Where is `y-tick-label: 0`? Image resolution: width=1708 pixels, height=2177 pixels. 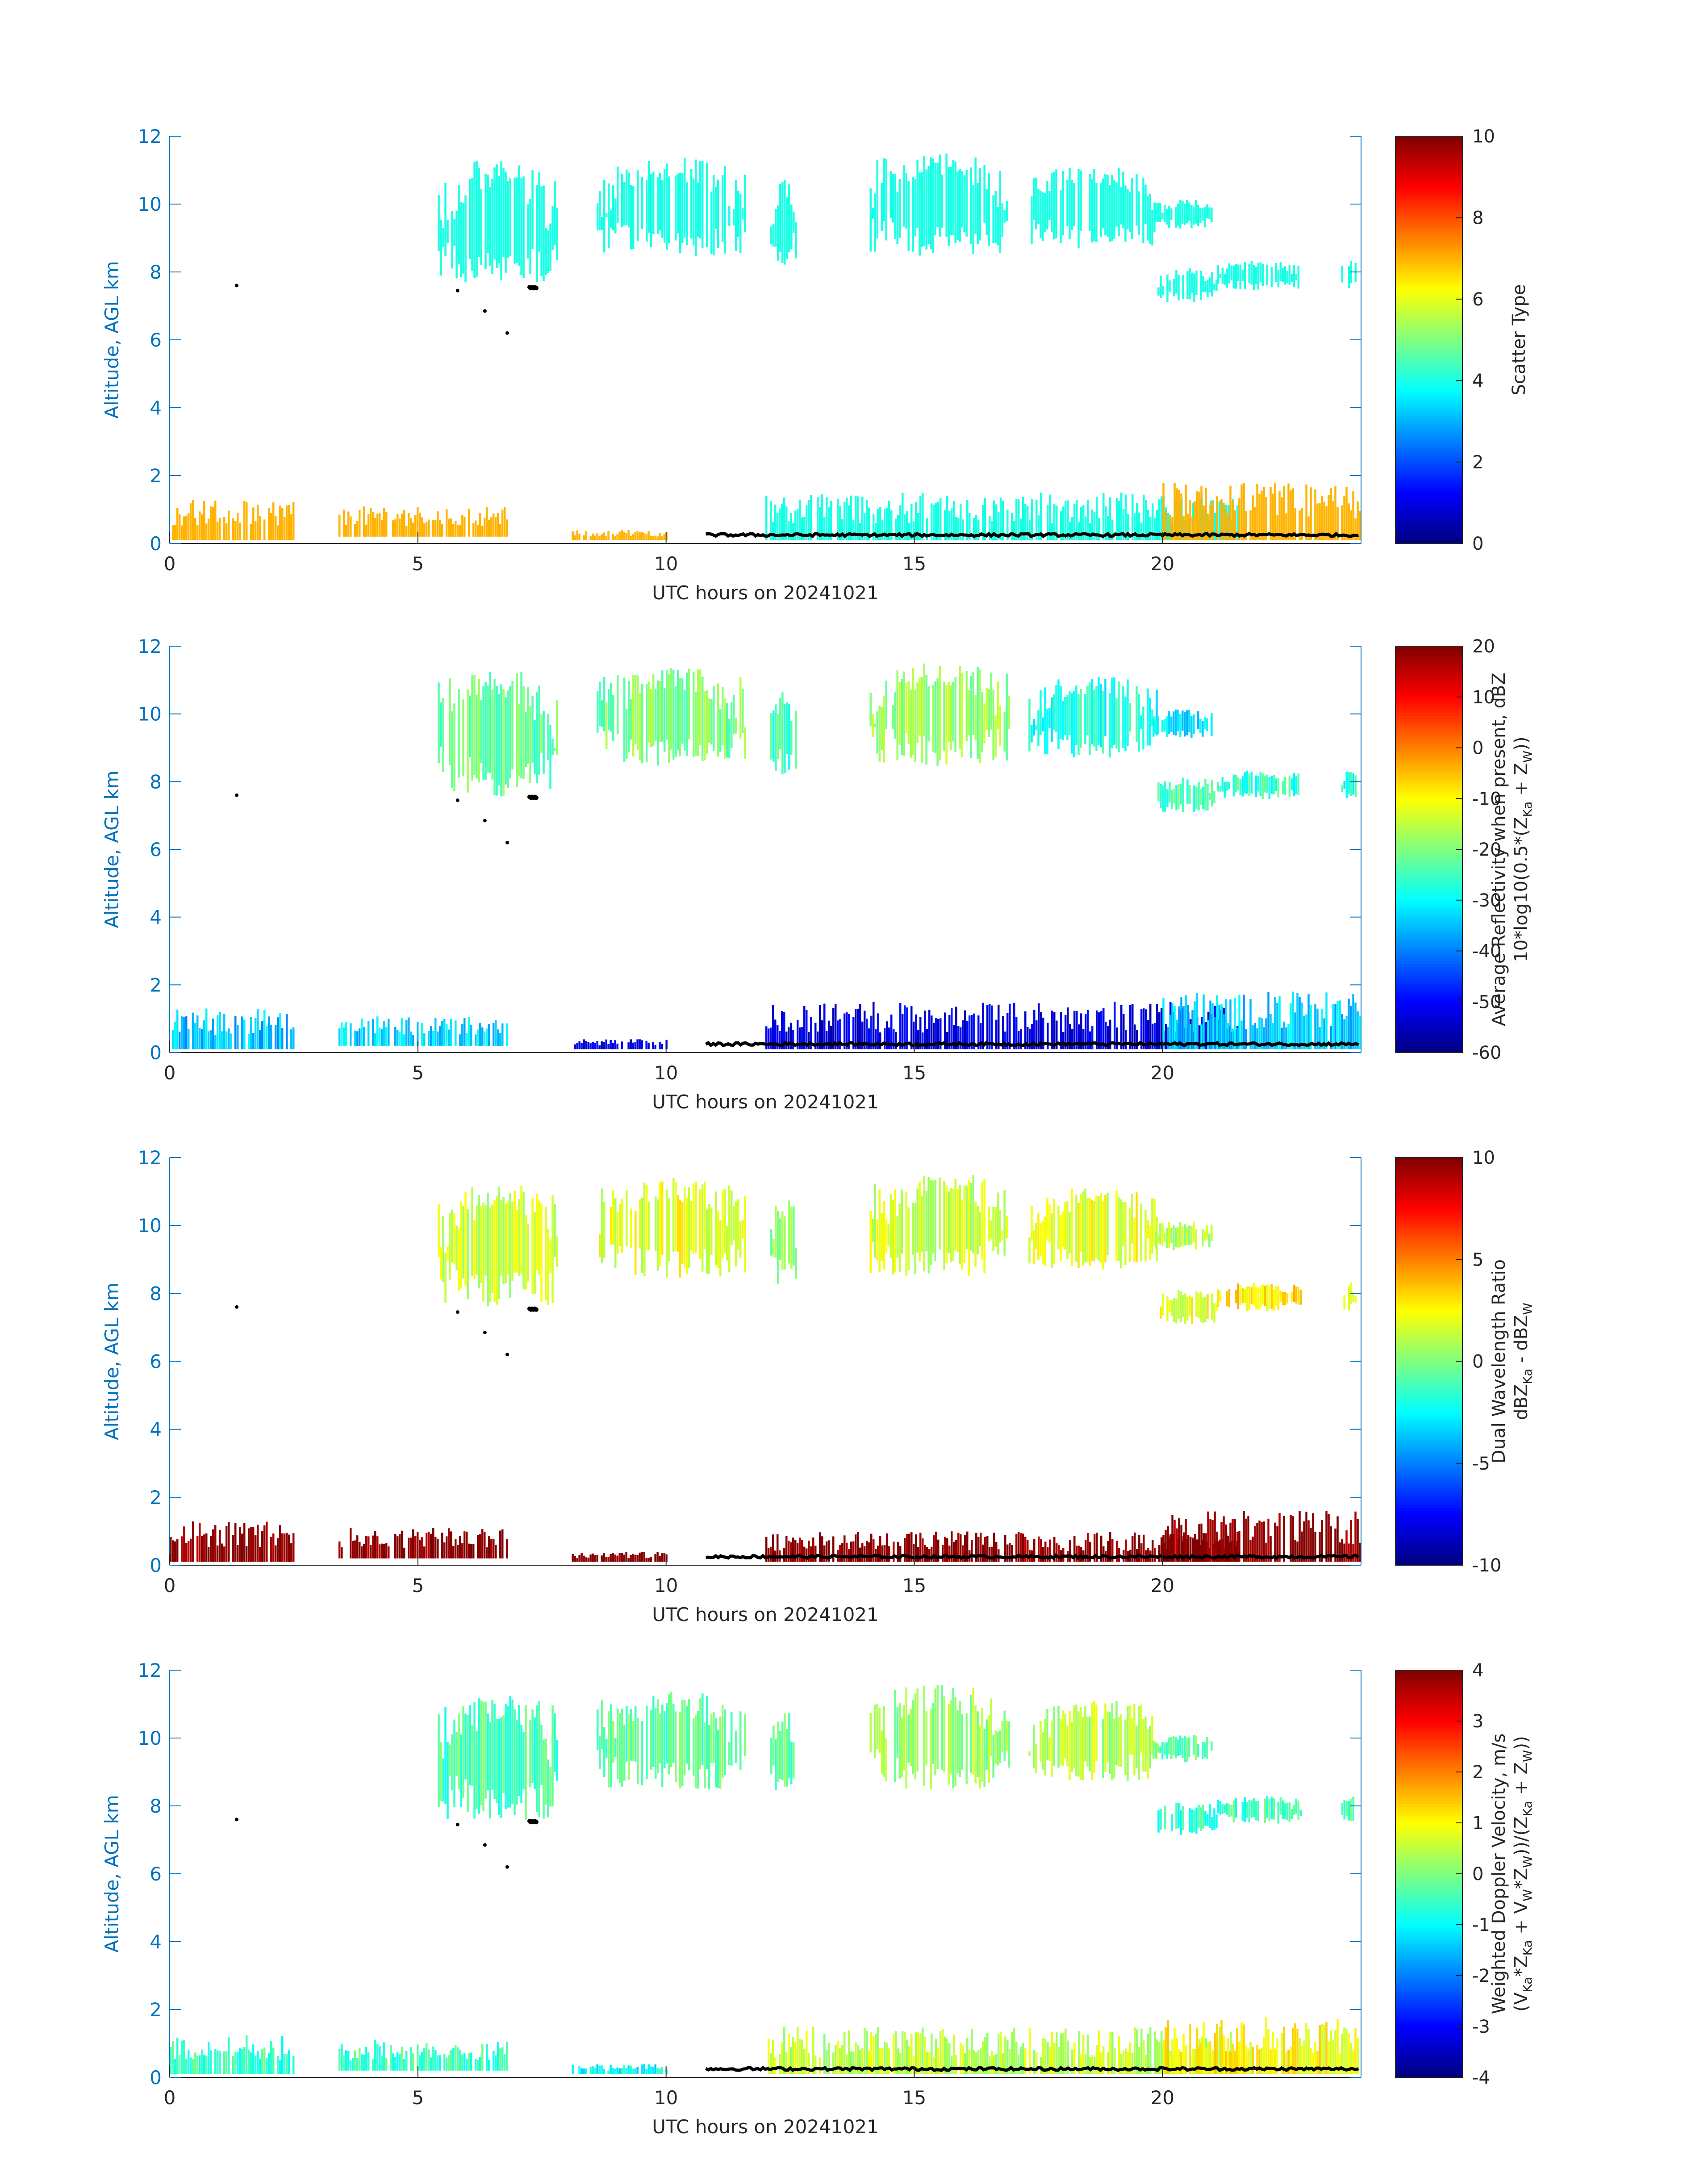
y-tick-label: 0 is located at coordinates (156, 2078).